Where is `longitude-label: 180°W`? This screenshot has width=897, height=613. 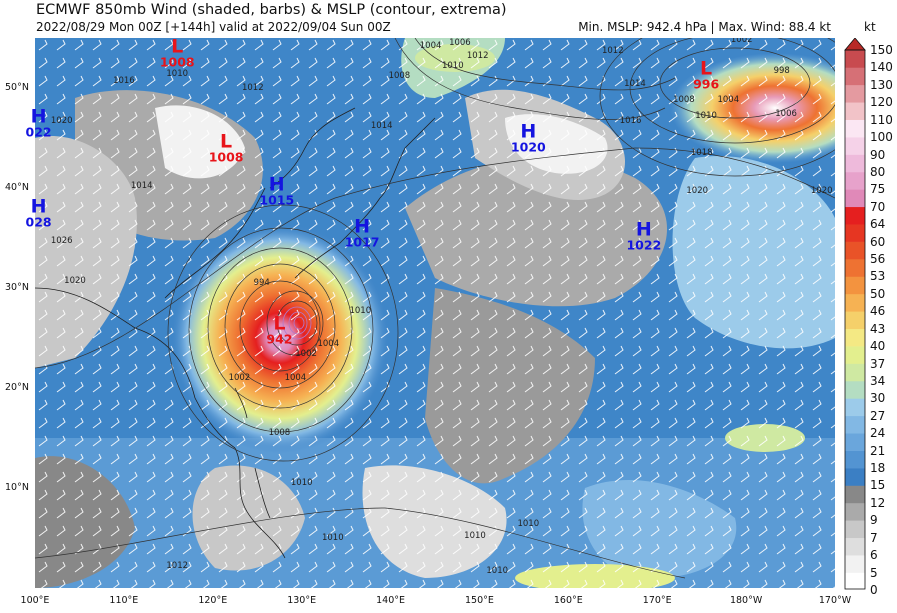 longitude-label: 180°W is located at coordinates (746, 600).